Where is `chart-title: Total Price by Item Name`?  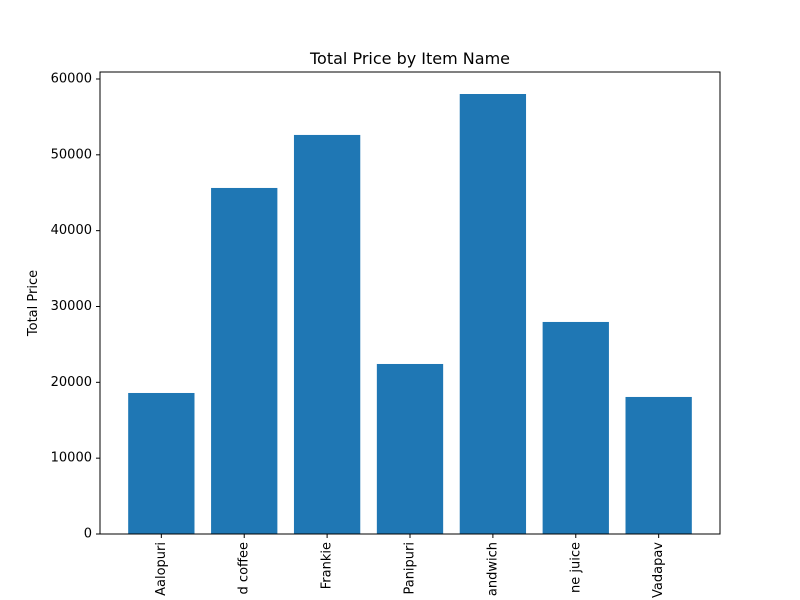
chart-title: Total Price by Item Name is located at coordinates (409, 58).